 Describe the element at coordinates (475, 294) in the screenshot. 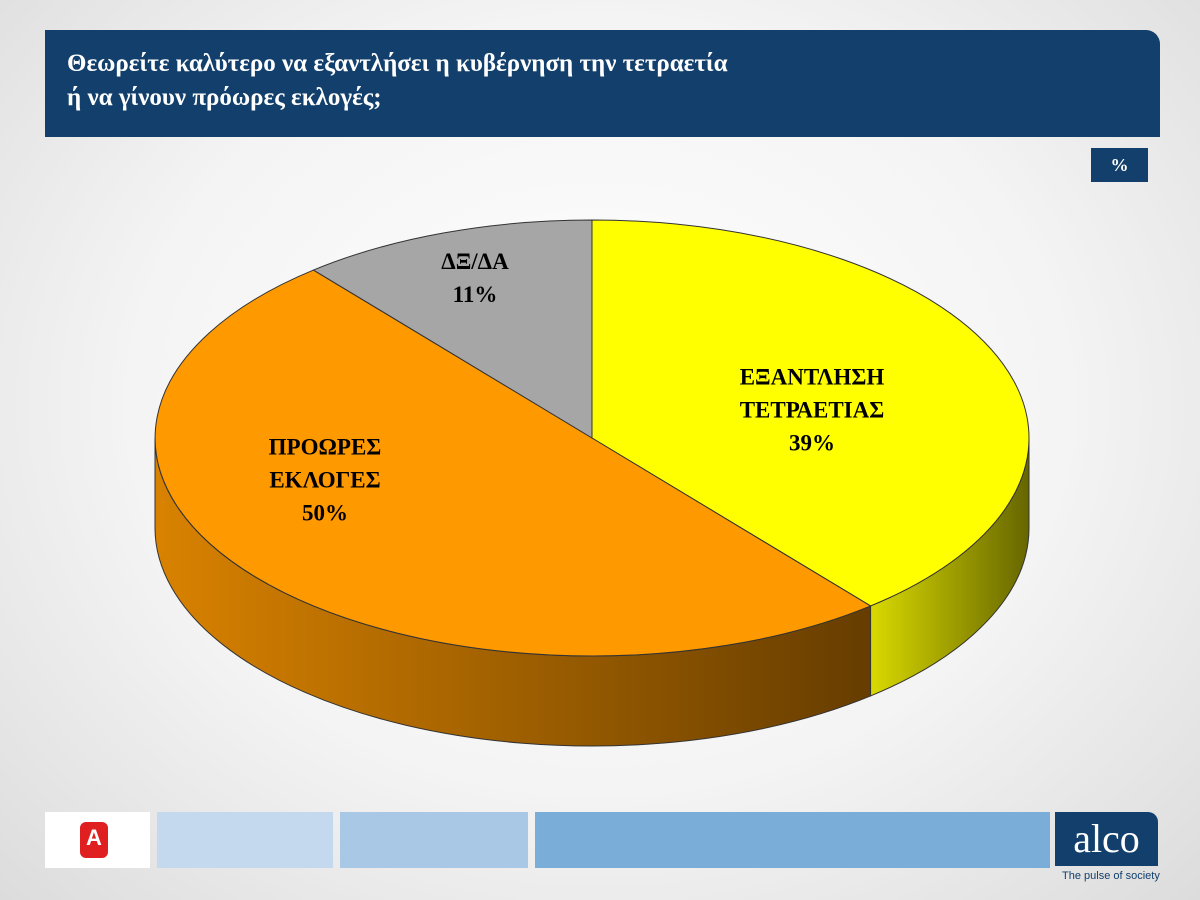

I see `value-label: 11%` at that location.